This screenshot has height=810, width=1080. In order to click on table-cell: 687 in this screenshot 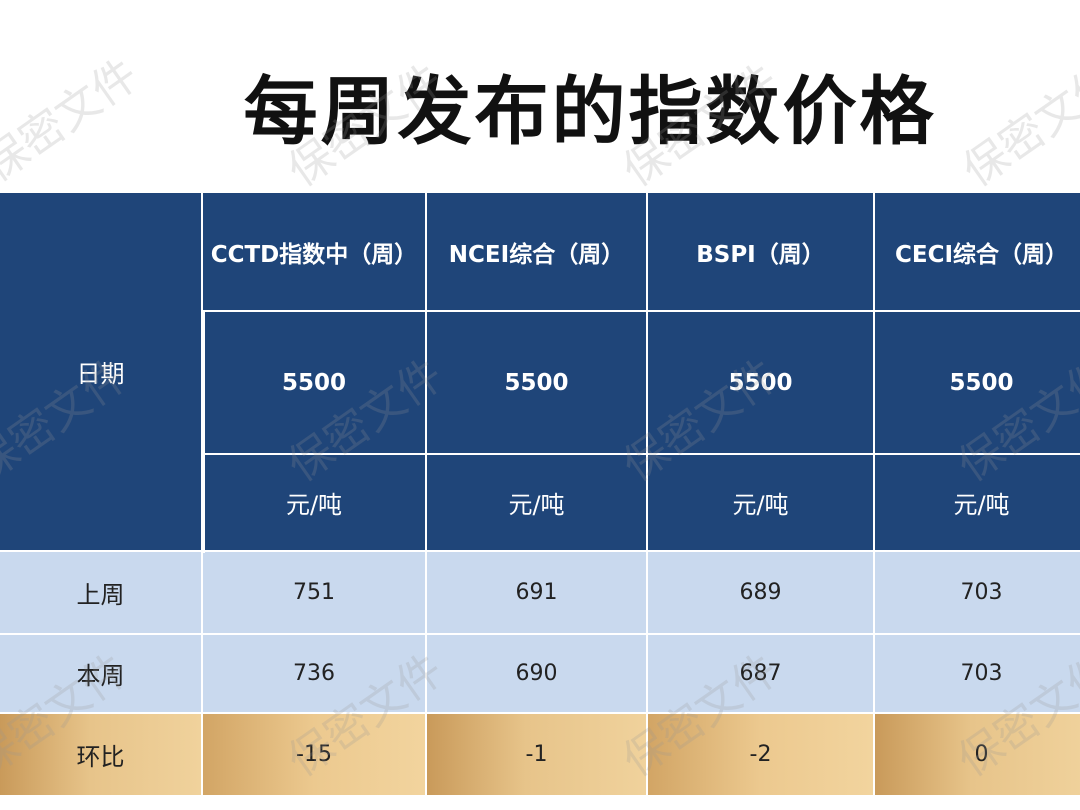, I will do `click(760, 673)`.